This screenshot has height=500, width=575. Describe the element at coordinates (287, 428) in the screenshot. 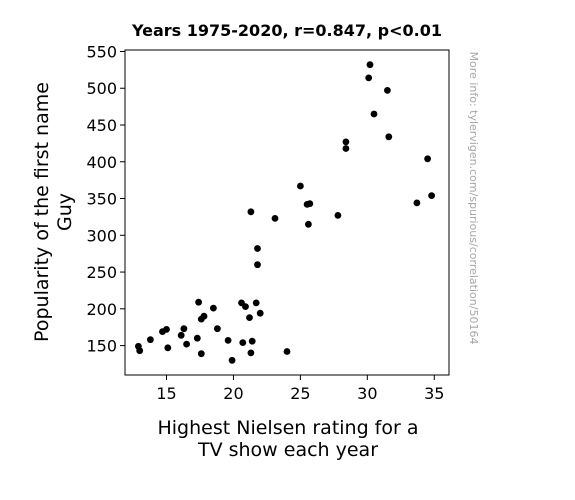

I see `x-axis-label-line-1: Highest Nielsen rating for a` at that location.